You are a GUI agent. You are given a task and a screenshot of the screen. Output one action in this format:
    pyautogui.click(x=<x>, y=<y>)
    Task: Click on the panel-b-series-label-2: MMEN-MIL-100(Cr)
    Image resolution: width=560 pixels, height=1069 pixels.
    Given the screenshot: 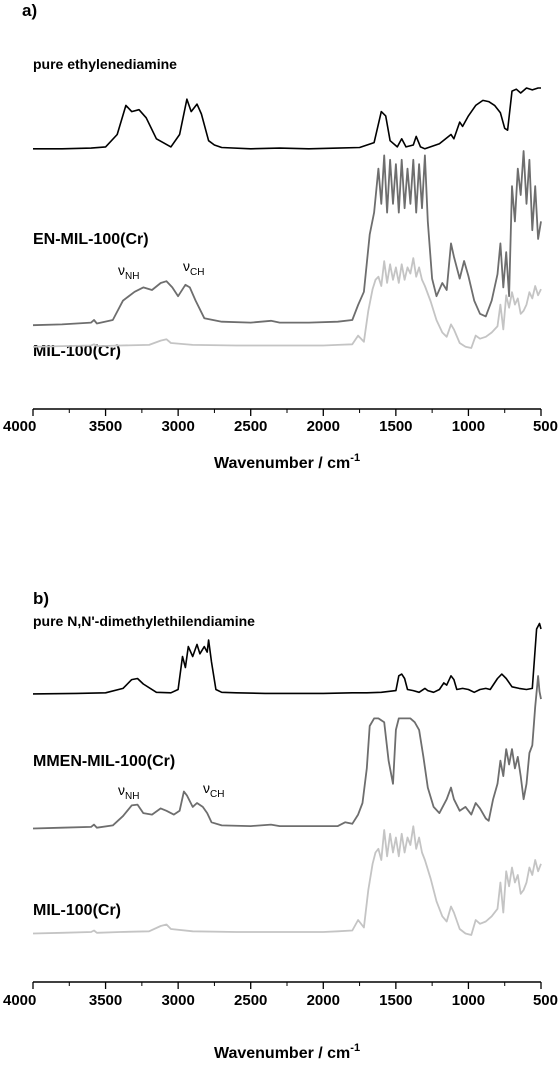 What is the action you would take?
    pyautogui.click(x=104, y=761)
    